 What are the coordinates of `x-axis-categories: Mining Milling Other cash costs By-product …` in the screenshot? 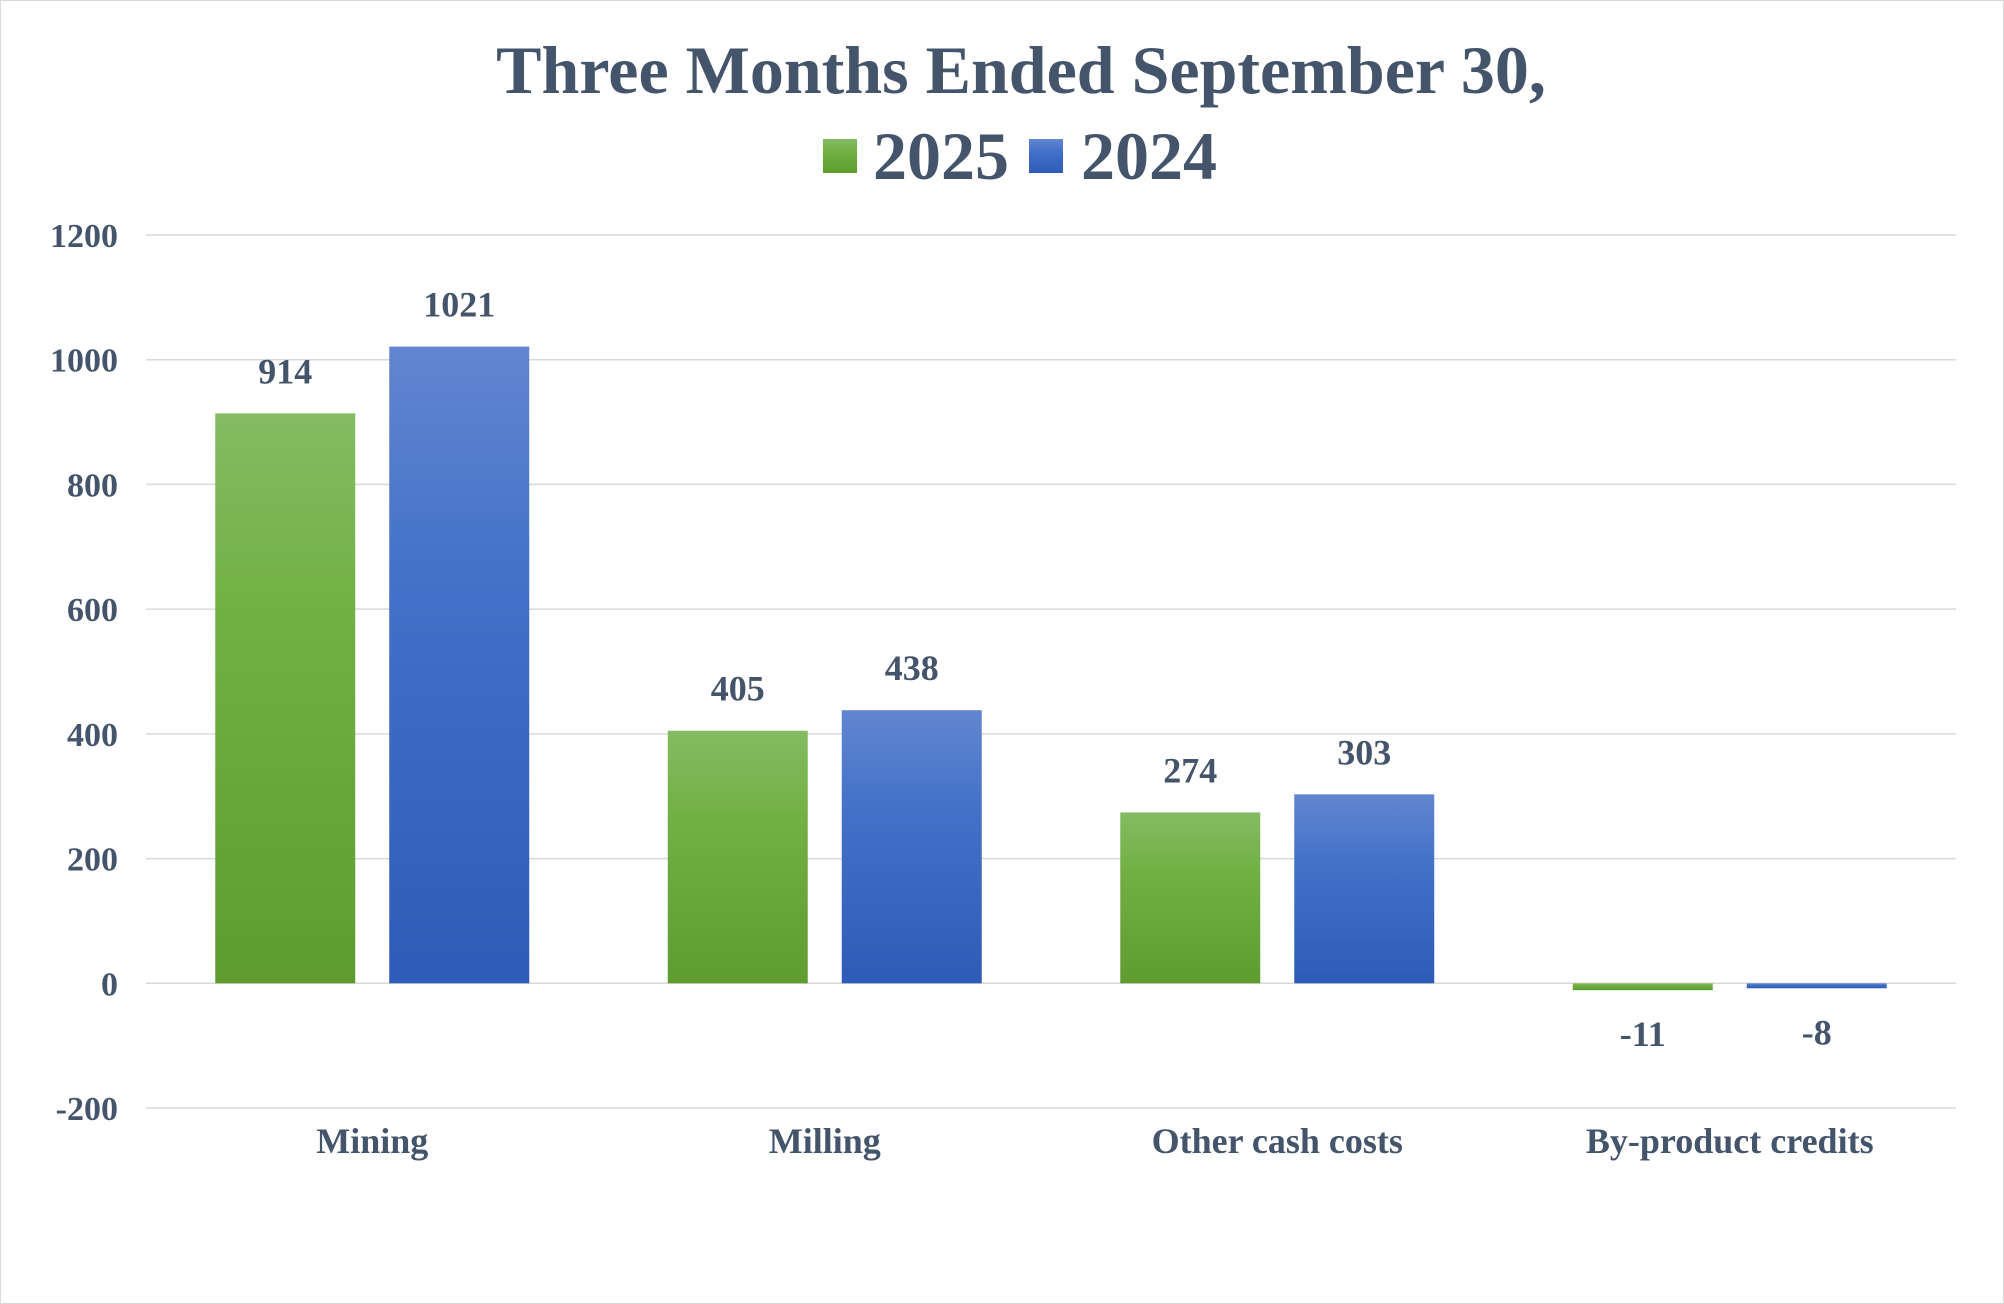 It's located at (1094, 1141).